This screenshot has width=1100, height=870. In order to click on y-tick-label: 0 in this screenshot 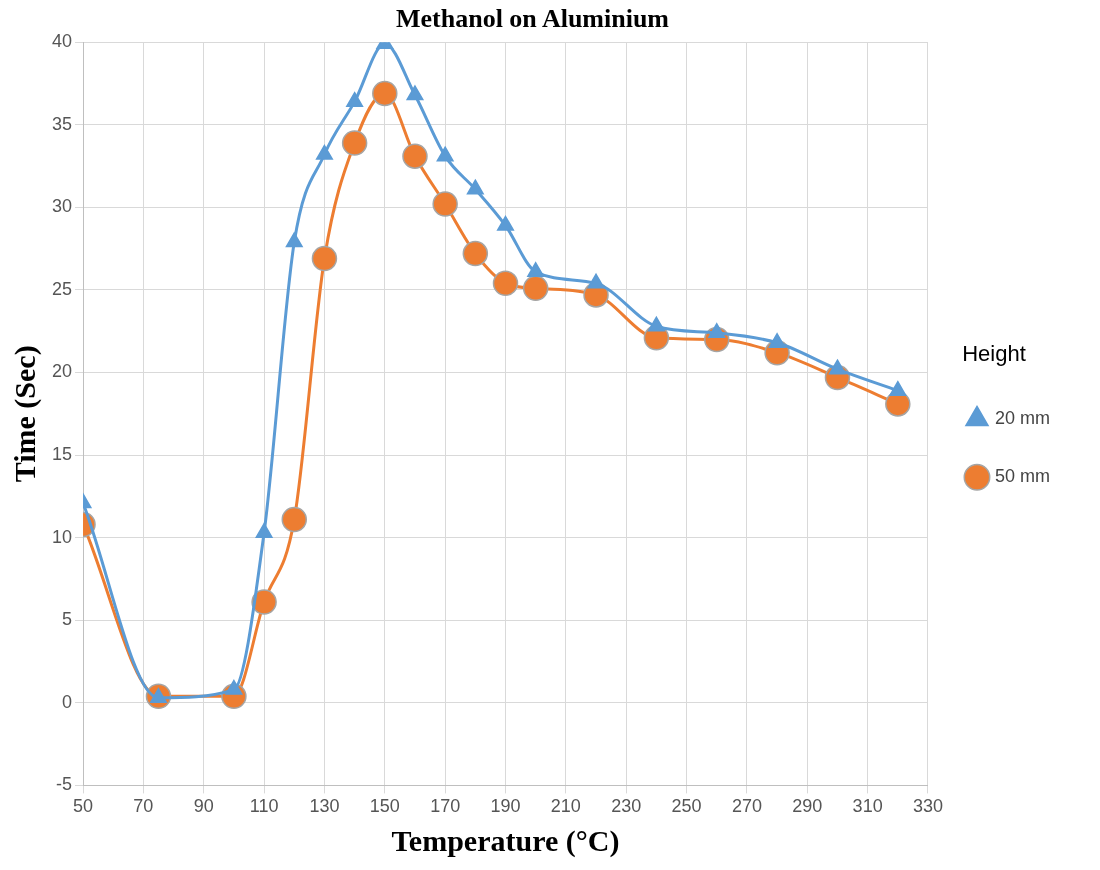, I will do `click(67, 701)`.